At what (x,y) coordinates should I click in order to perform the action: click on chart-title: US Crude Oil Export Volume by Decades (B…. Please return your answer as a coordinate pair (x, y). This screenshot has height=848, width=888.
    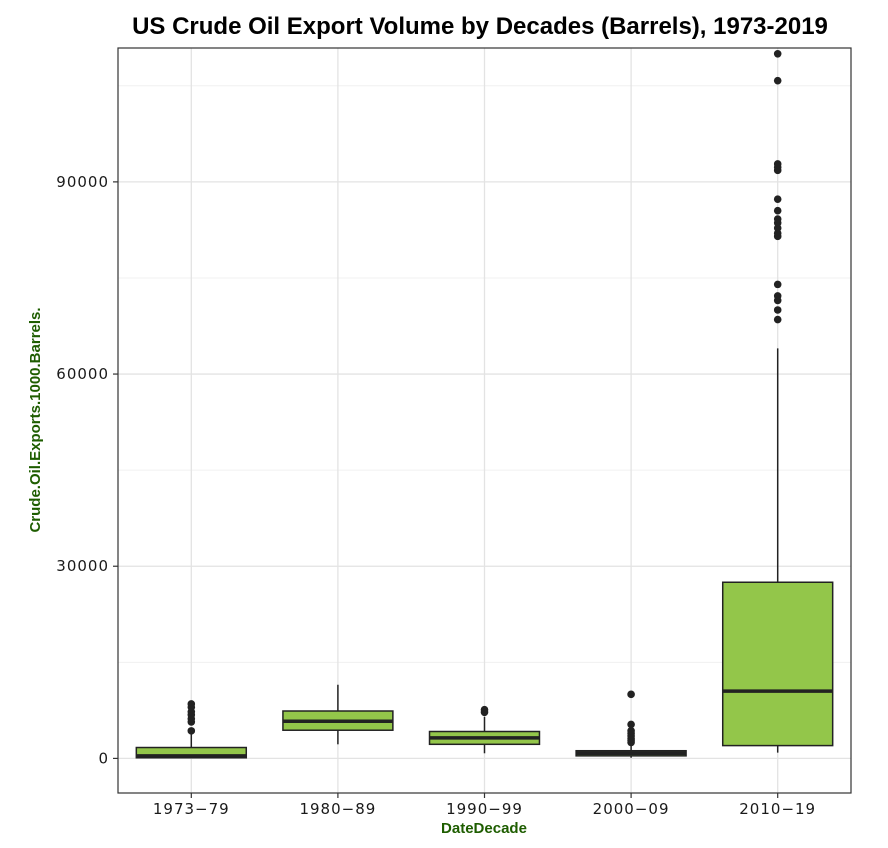
    Looking at the image, I should click on (480, 26).